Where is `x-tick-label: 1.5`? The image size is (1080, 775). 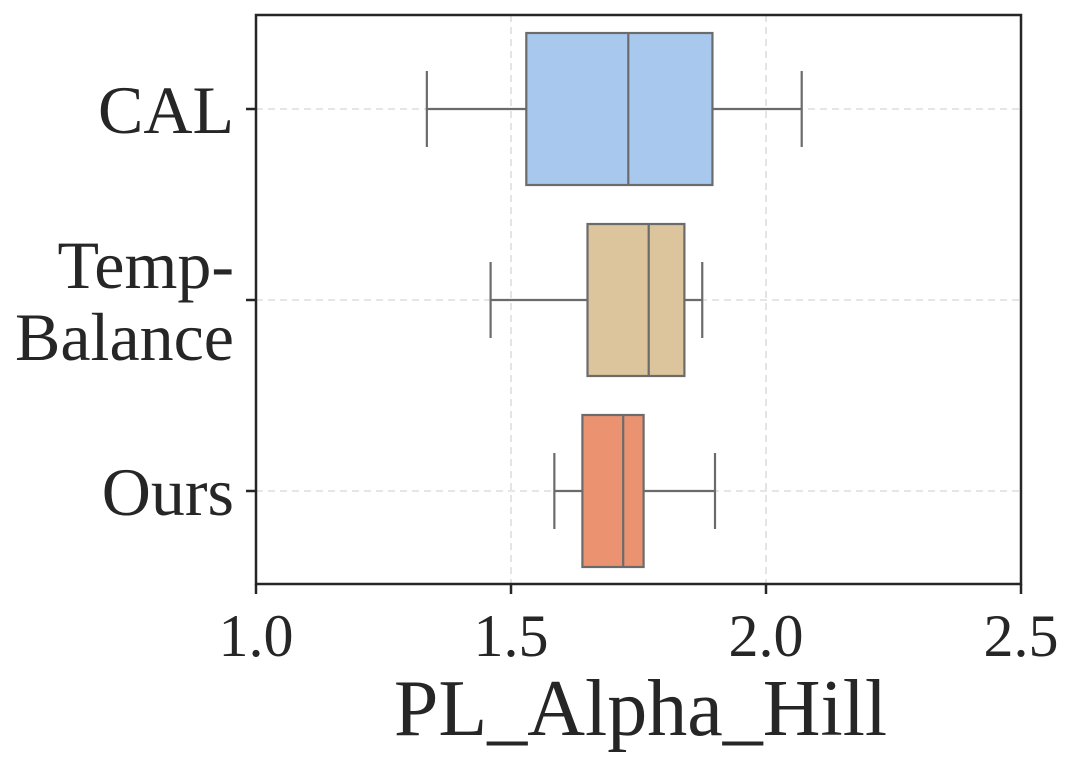 x-tick-label: 1.5 is located at coordinates (511, 636).